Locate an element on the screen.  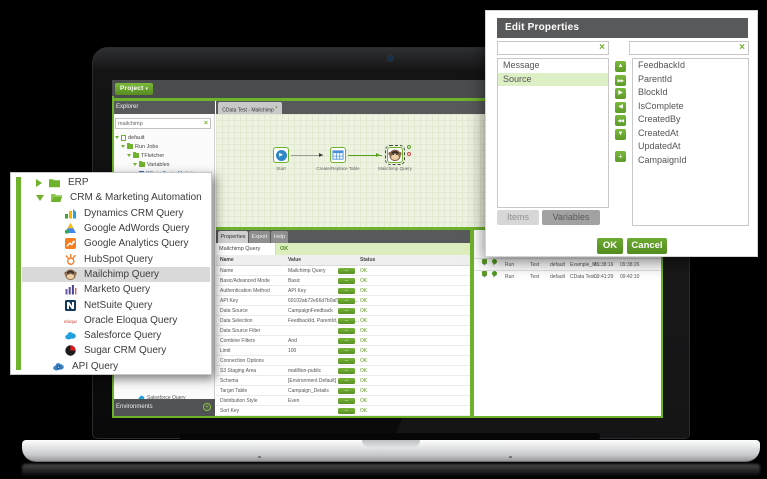
expand-arrow-icon is located at coordinates (39, 182).